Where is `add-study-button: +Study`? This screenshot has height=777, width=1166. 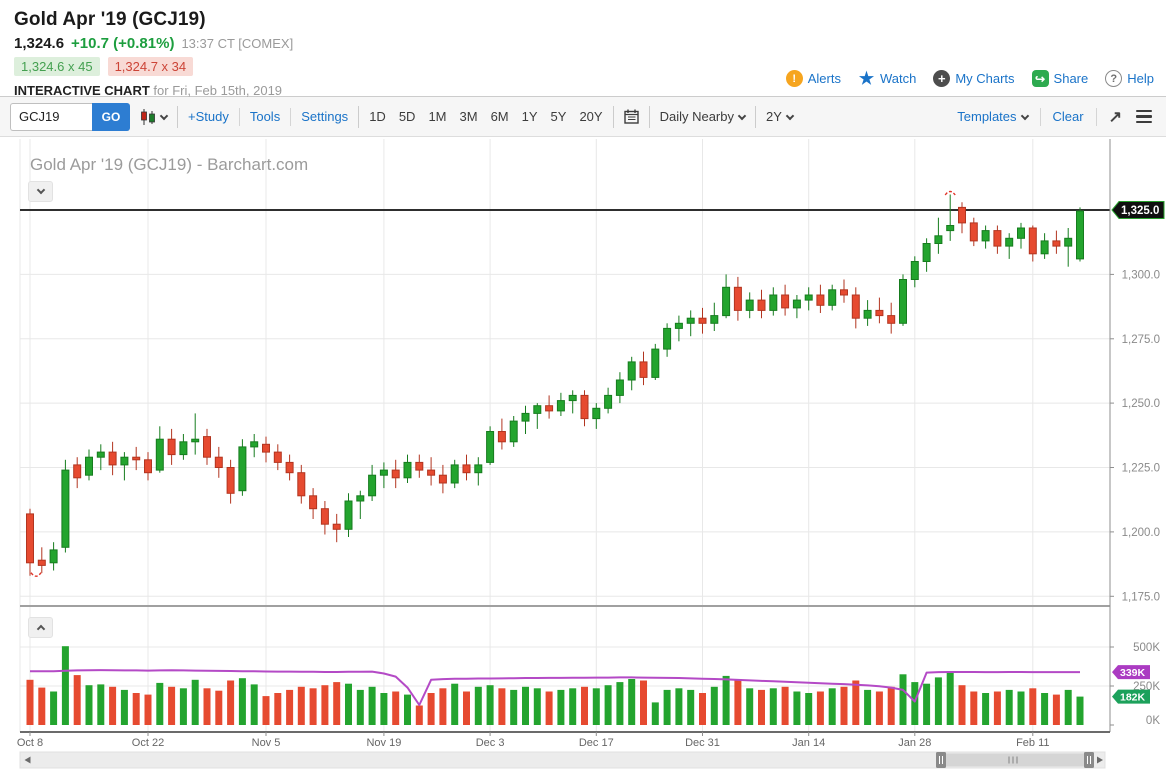 add-study-button: +Study is located at coordinates (208, 116).